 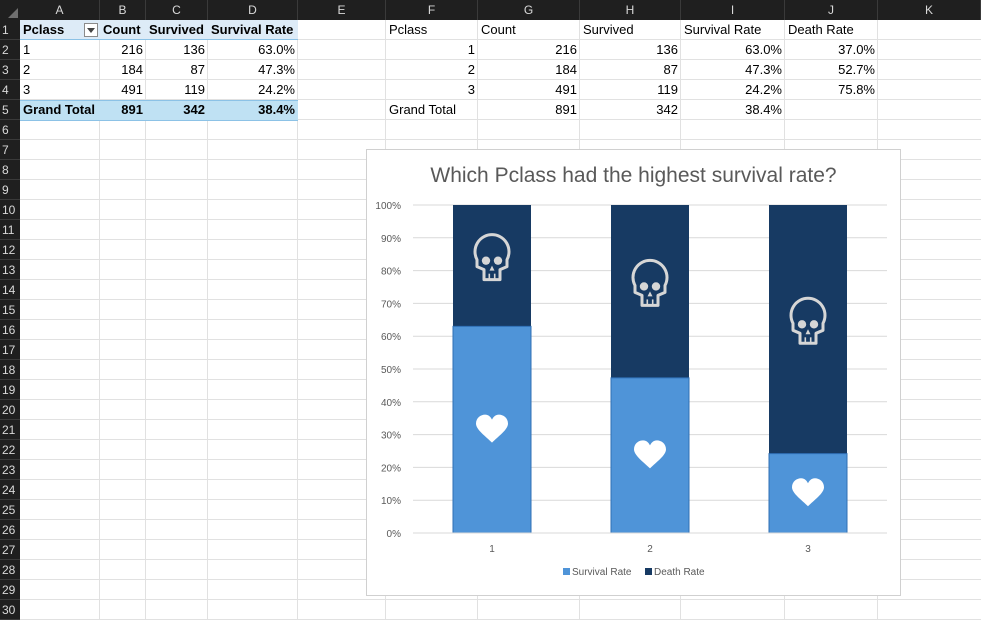 What do you see at coordinates (276, 69) in the screenshot?
I see `pivot-row-rate: 47.3%` at bounding box center [276, 69].